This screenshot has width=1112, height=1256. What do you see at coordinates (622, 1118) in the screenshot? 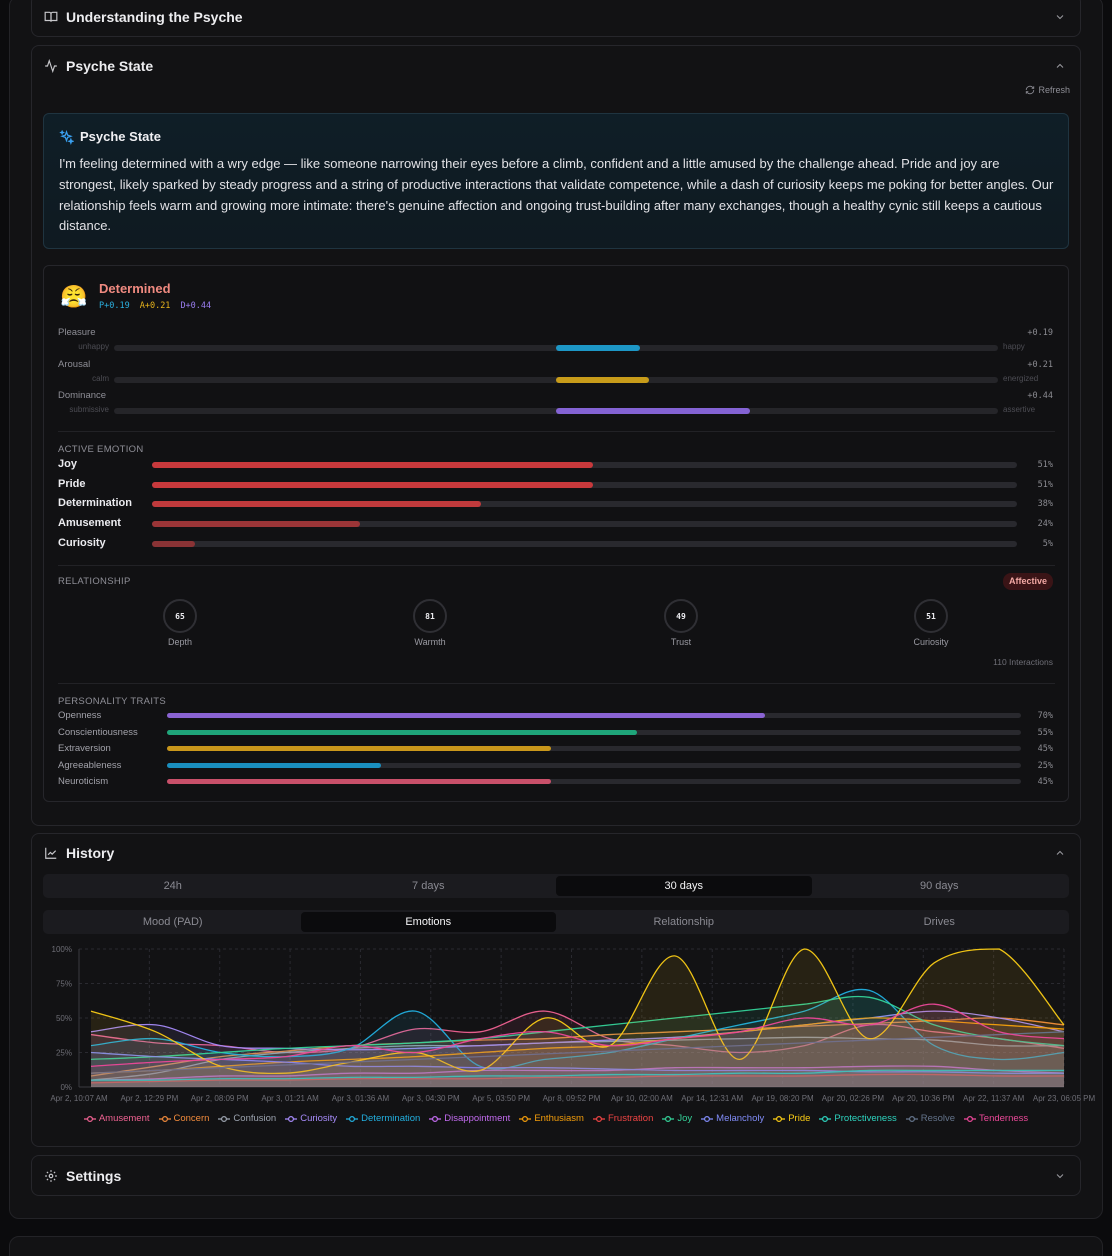
I see `legend-item-frustration: Frustration` at bounding box center [622, 1118].